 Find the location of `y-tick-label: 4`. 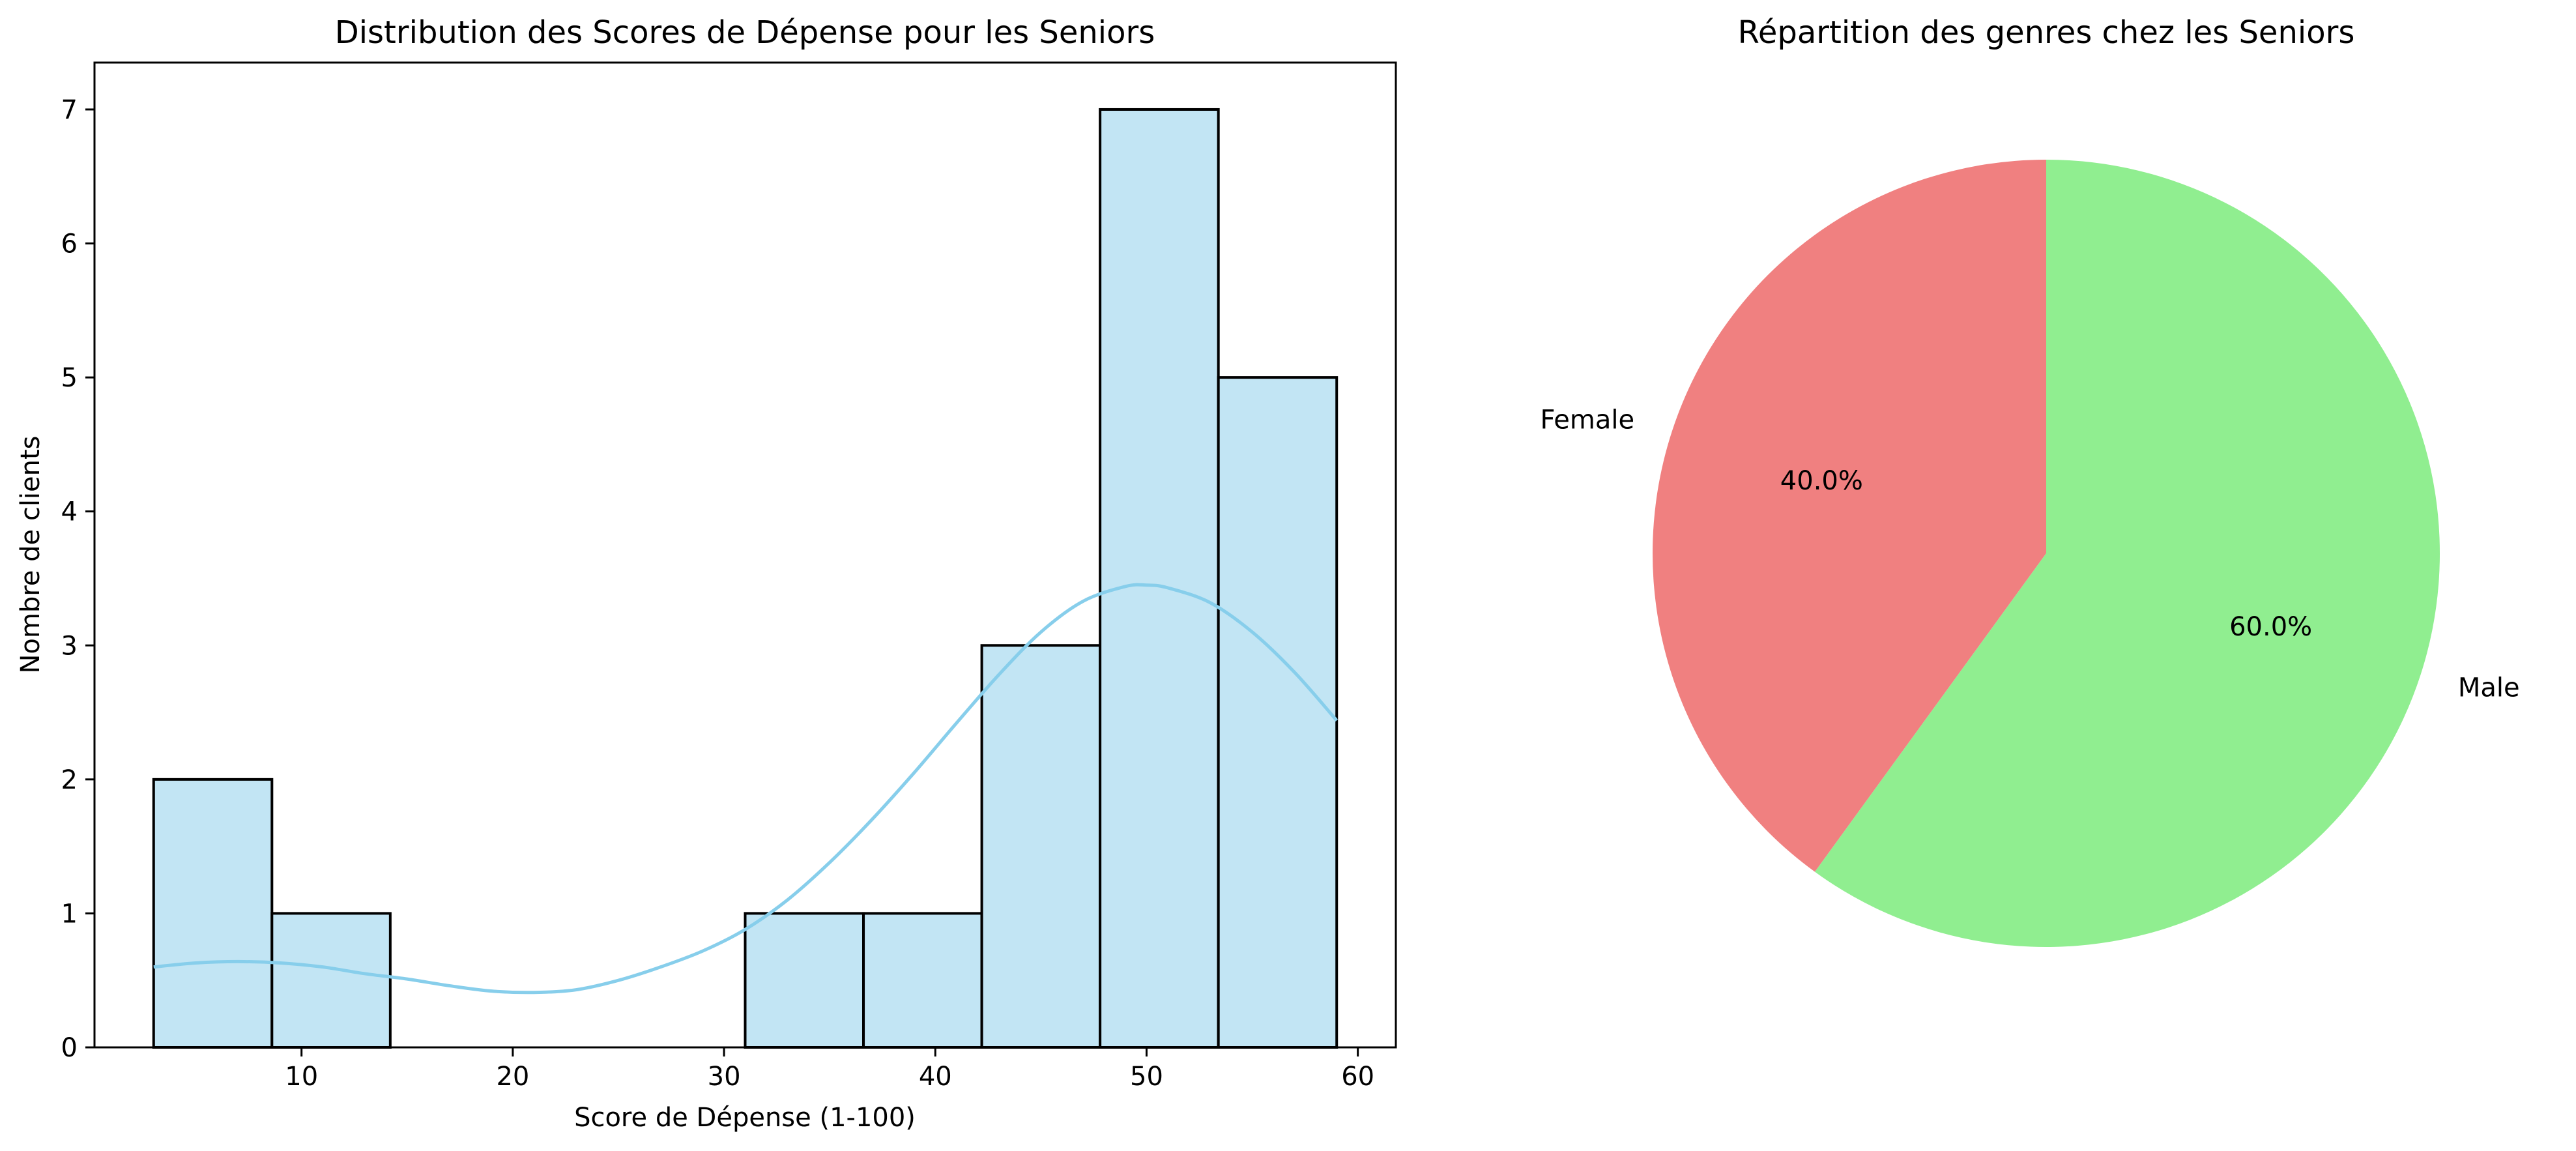

y-tick-label: 4 is located at coordinates (69, 512).